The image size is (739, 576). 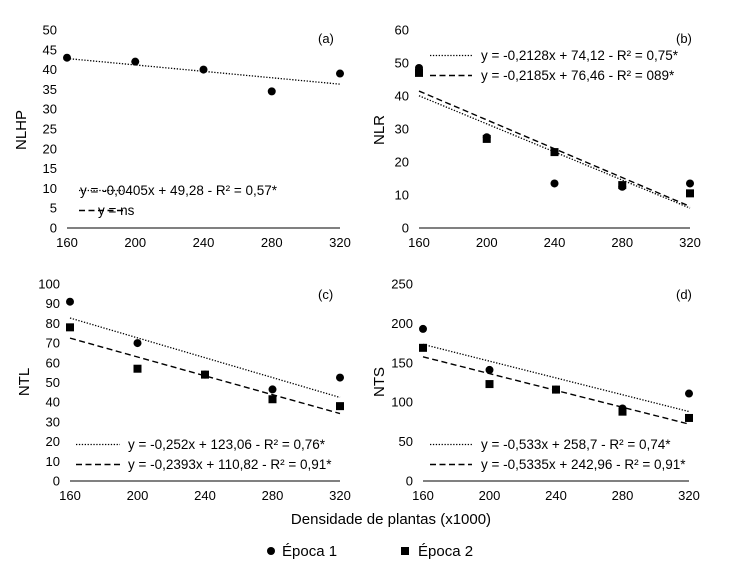 I want to click on regression-equation: y = -0,2393x + 110,82 - R² = 0,91*, so click(x=230, y=464).